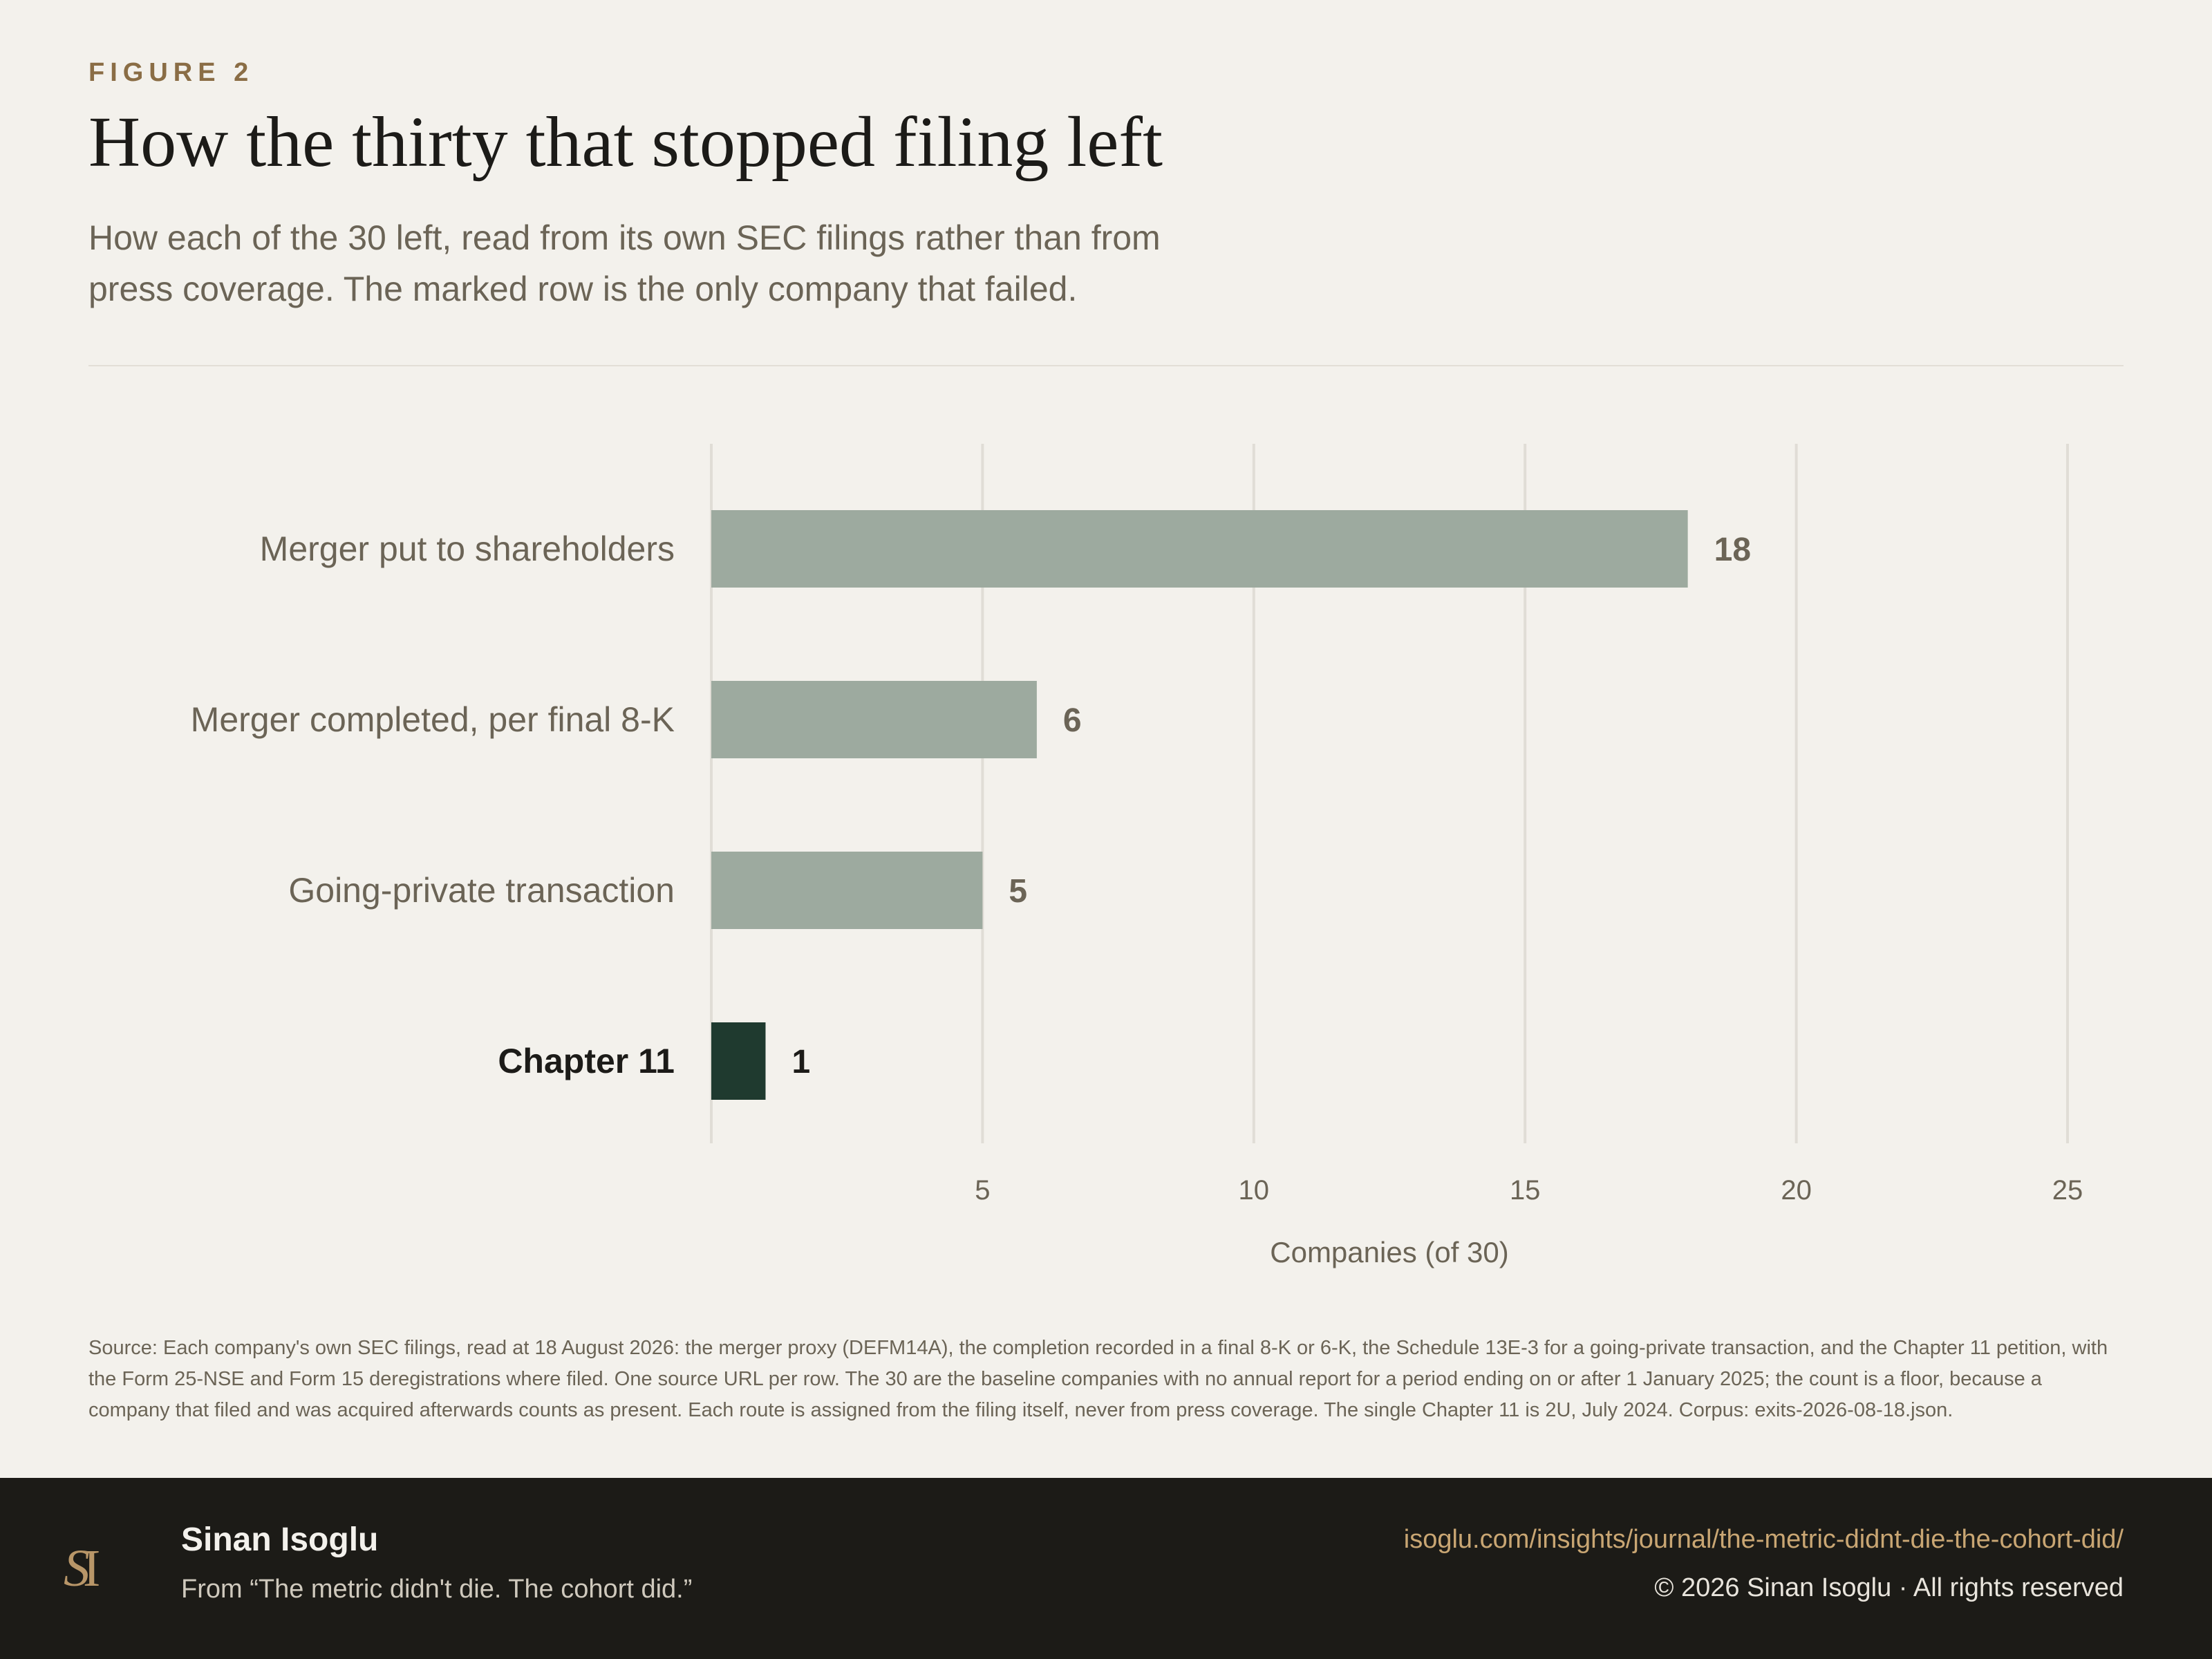  What do you see at coordinates (739, 1061) in the screenshot?
I see `bar-highlight` at bounding box center [739, 1061].